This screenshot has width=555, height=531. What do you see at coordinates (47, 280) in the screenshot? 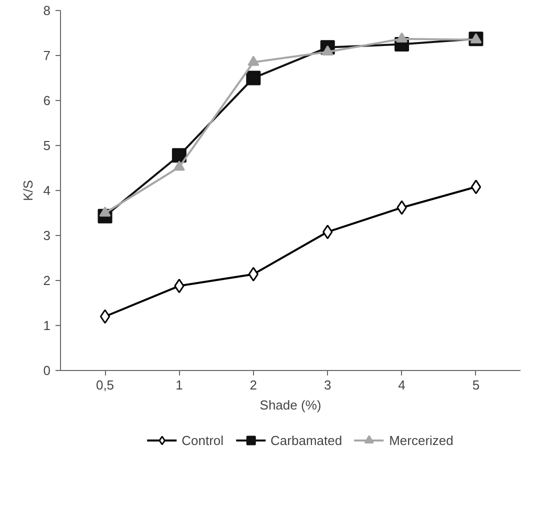
I see `y-tick-label: 2` at bounding box center [47, 280].